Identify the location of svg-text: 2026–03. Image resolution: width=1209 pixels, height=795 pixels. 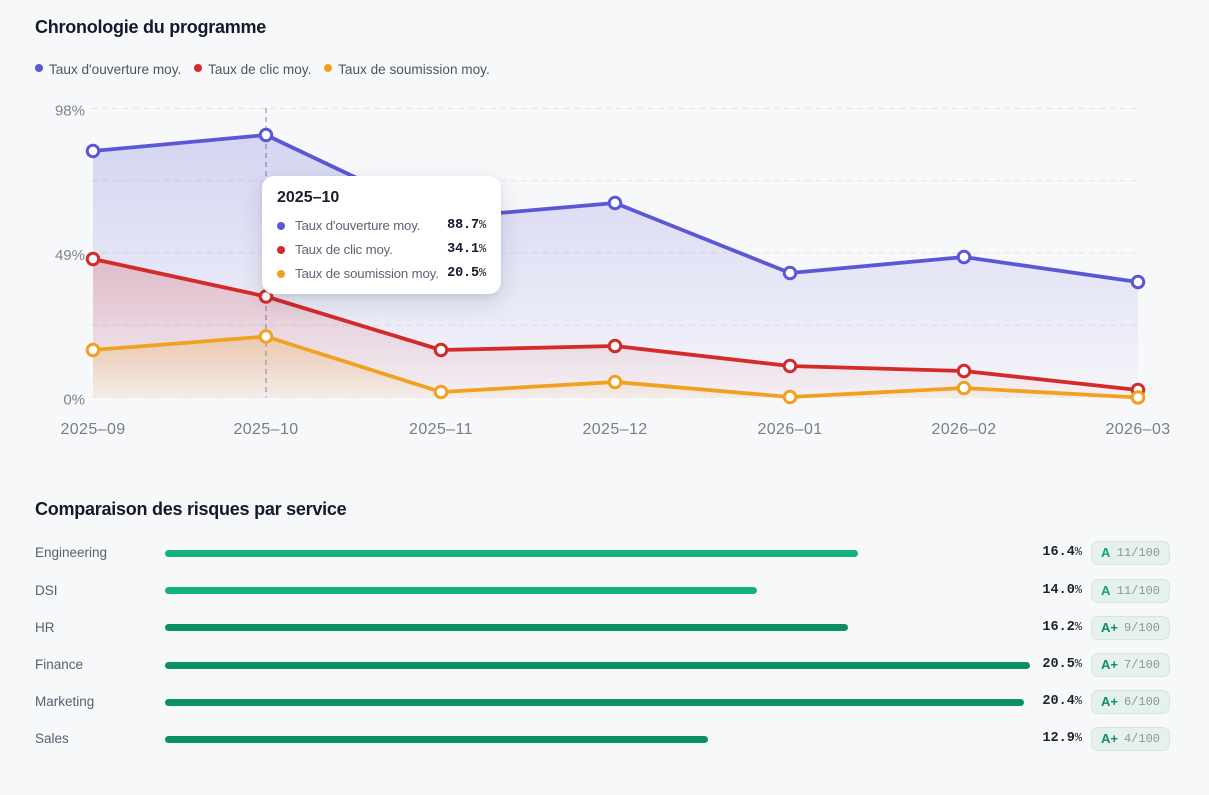
(1137, 429).